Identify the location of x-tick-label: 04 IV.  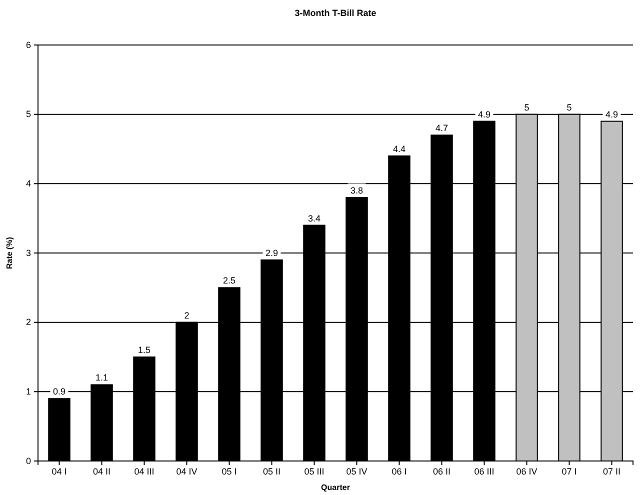
(187, 471).